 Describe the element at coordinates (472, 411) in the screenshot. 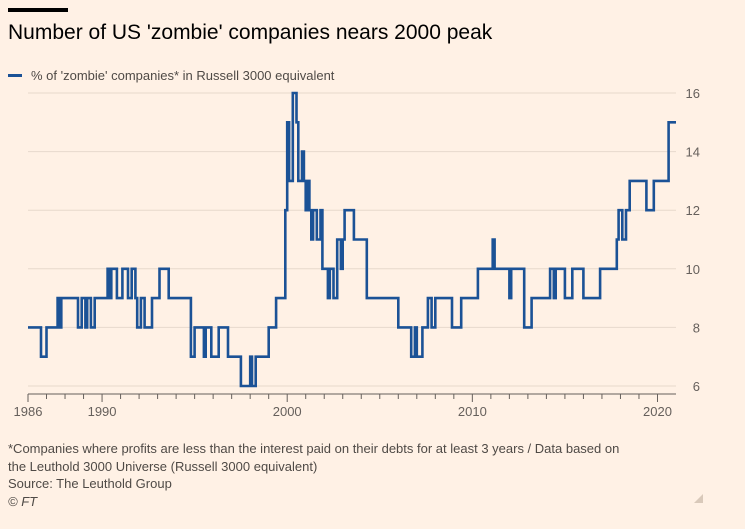

I see `x-tick-label-2010: 2010` at that location.